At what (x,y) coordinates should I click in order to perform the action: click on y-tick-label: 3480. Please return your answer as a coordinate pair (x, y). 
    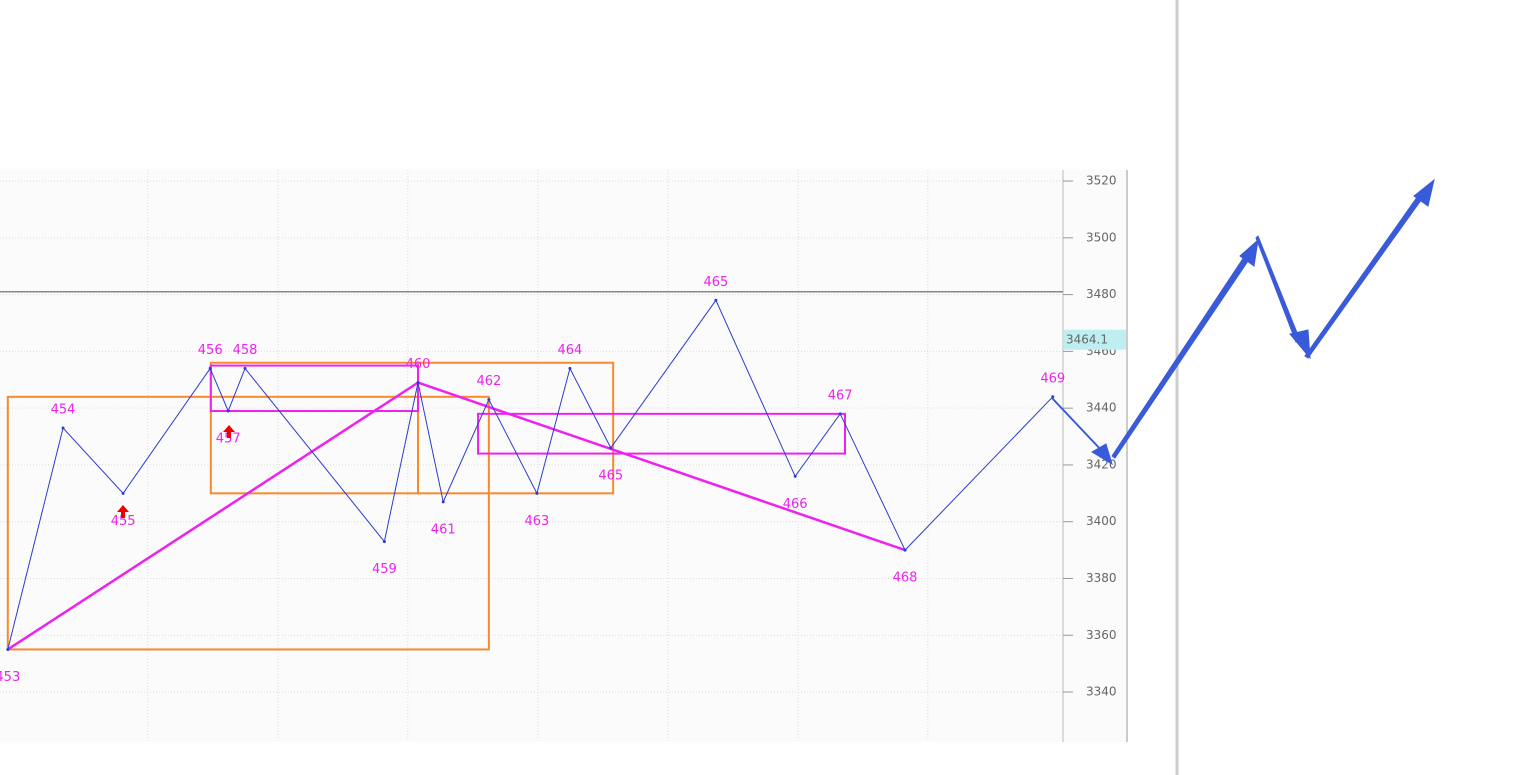
    Looking at the image, I should click on (1101, 294).